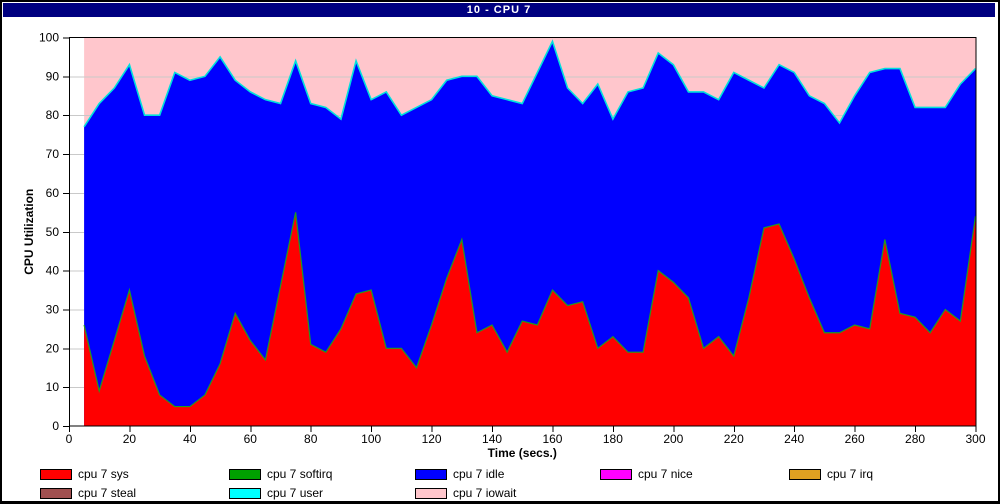 The height and width of the screenshot is (504, 1000). I want to click on legend-item-cpu-7-irq: cpu 7 irq, so click(831, 474).